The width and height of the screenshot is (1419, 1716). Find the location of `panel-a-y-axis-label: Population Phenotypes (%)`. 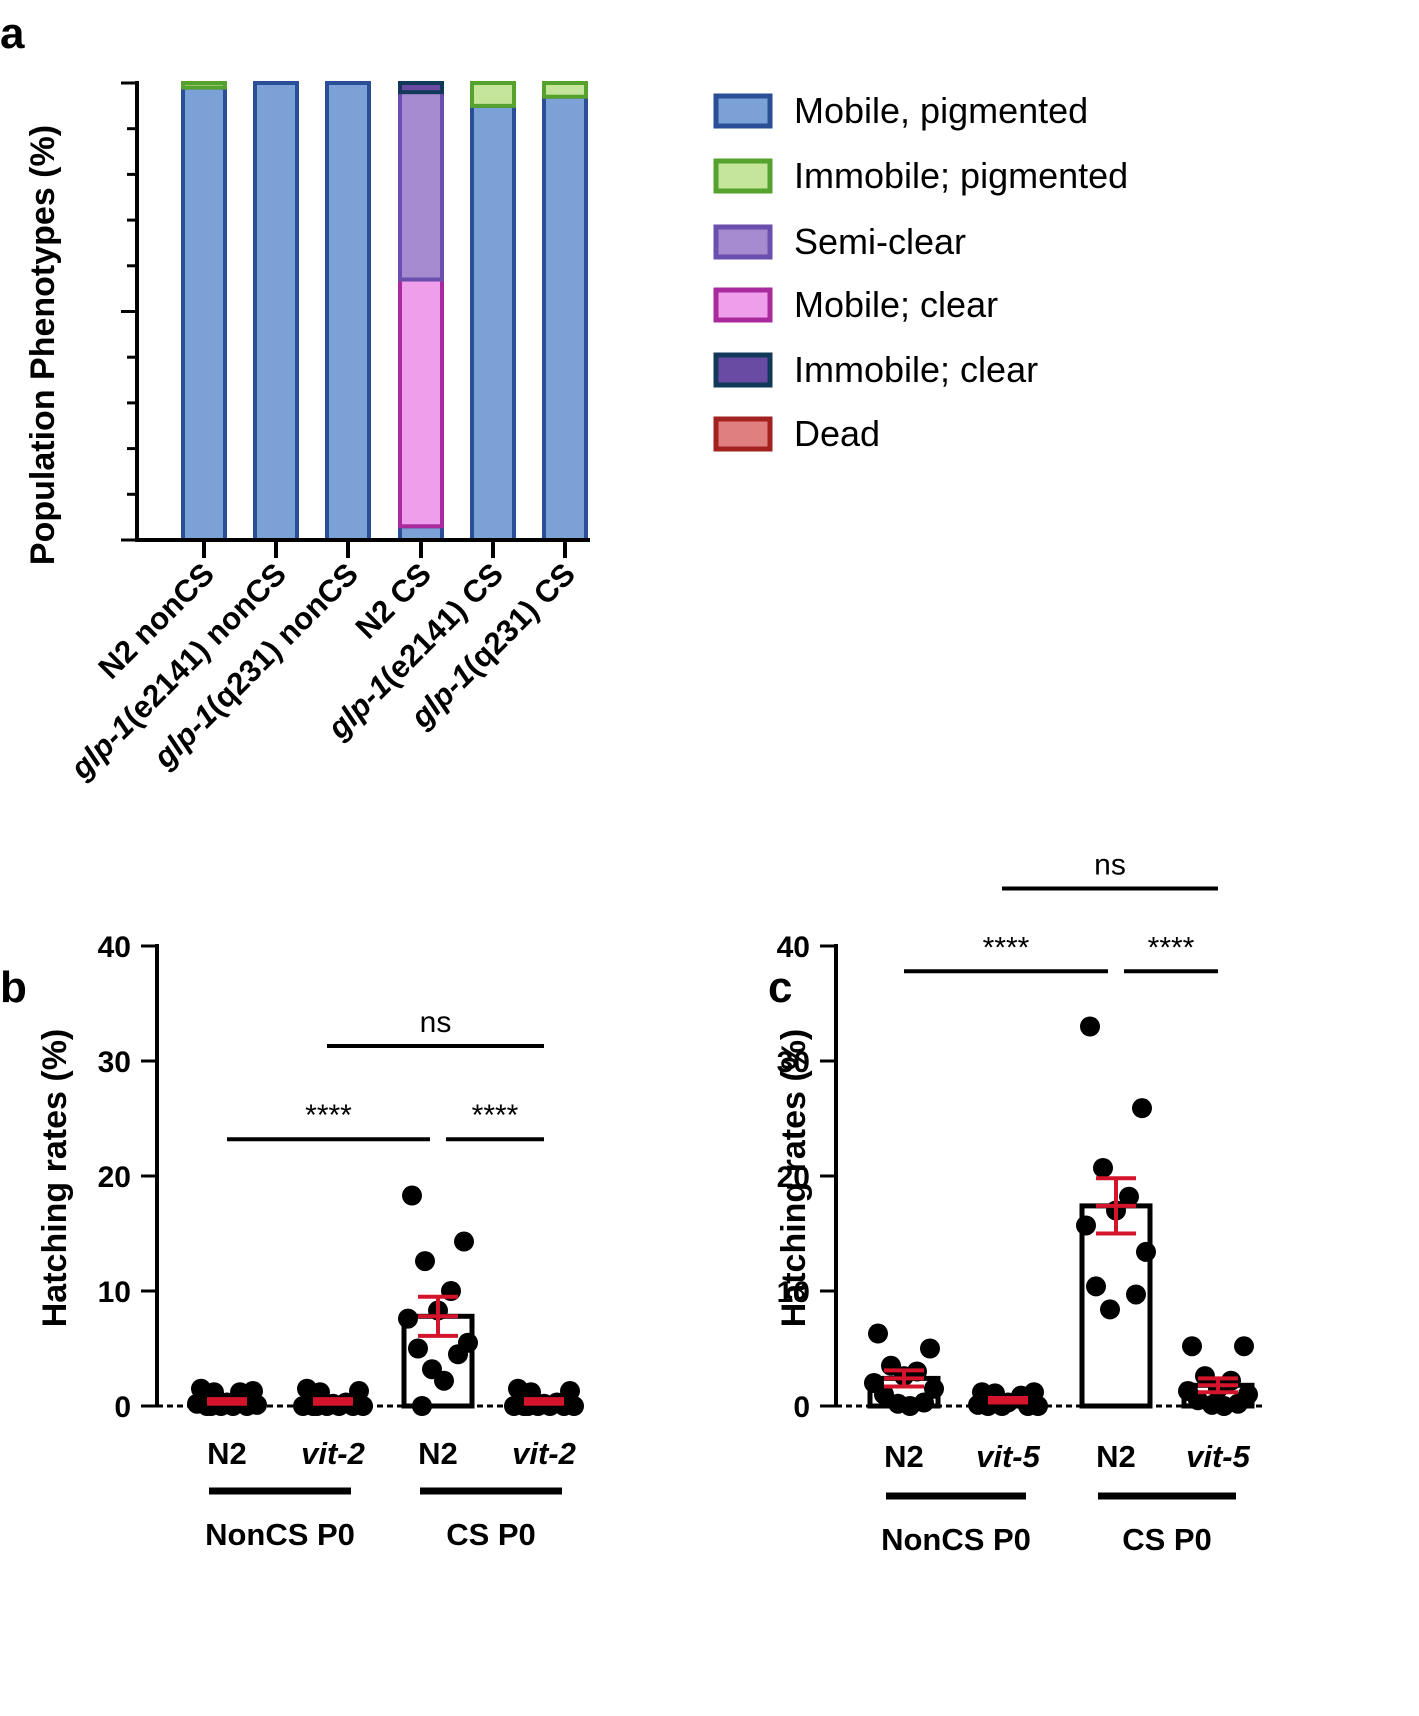

panel-a-y-axis-label: Population Phenotypes (%) is located at coordinates (43, 345).